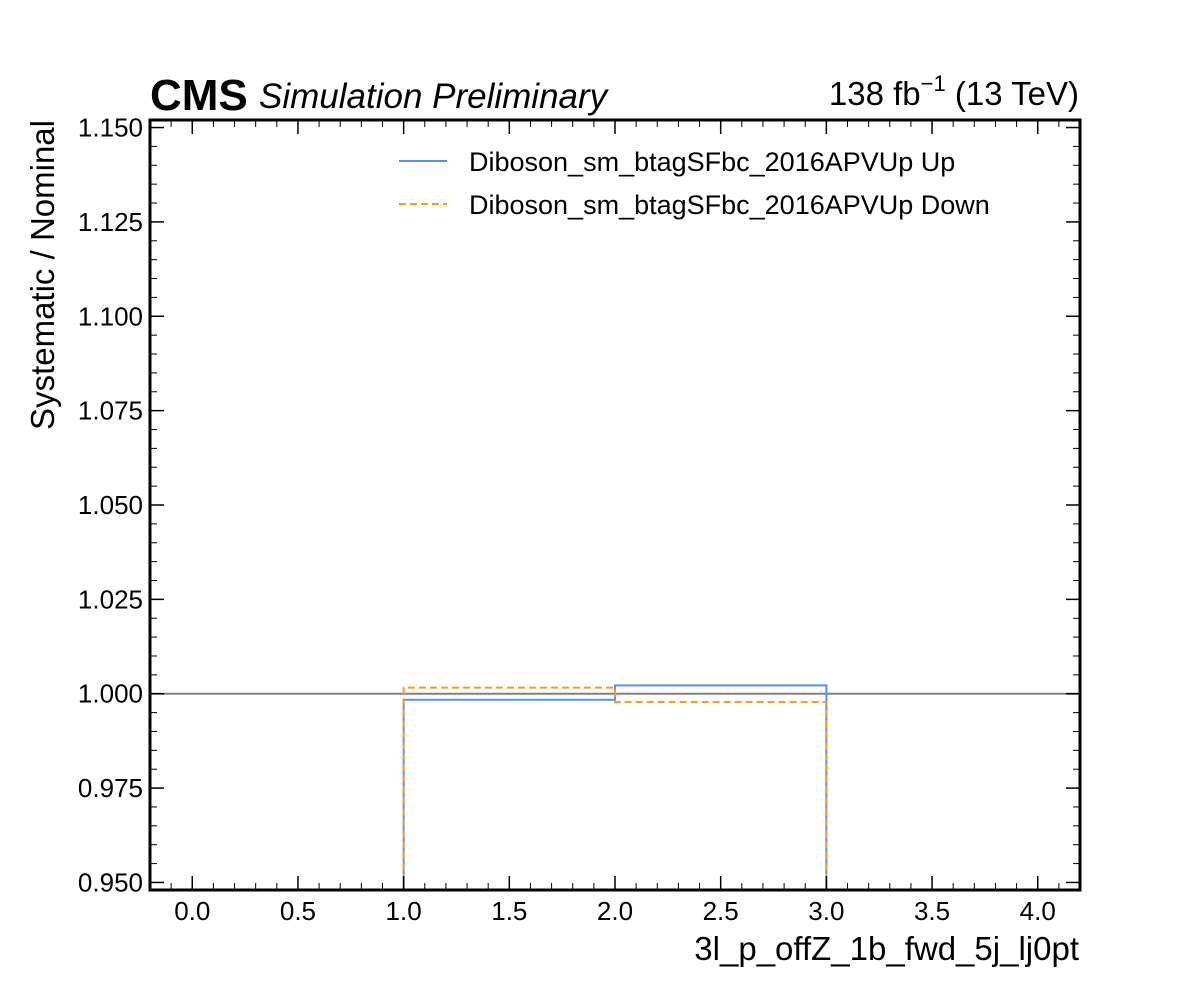 This screenshot has height=1000, width=1200. I want to click on series-down-line, so click(615, 788).